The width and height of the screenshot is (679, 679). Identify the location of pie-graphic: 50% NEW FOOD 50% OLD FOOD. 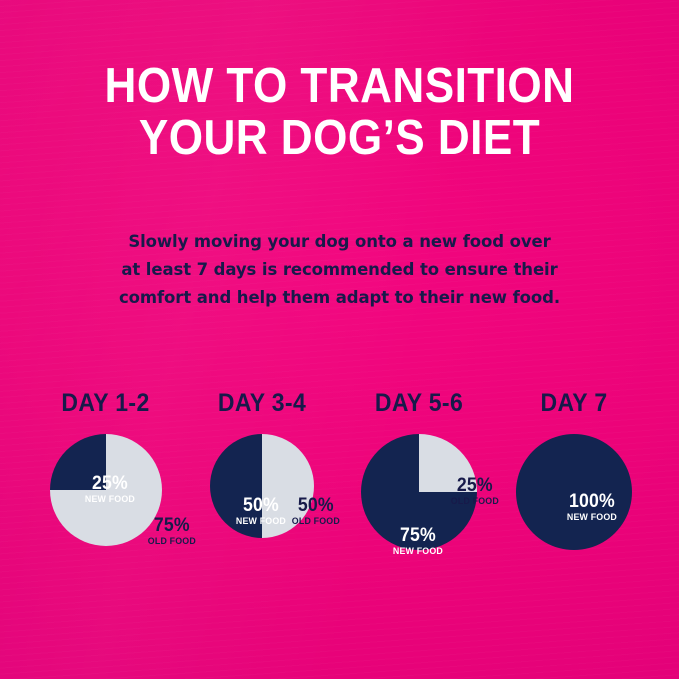
(275, 486).